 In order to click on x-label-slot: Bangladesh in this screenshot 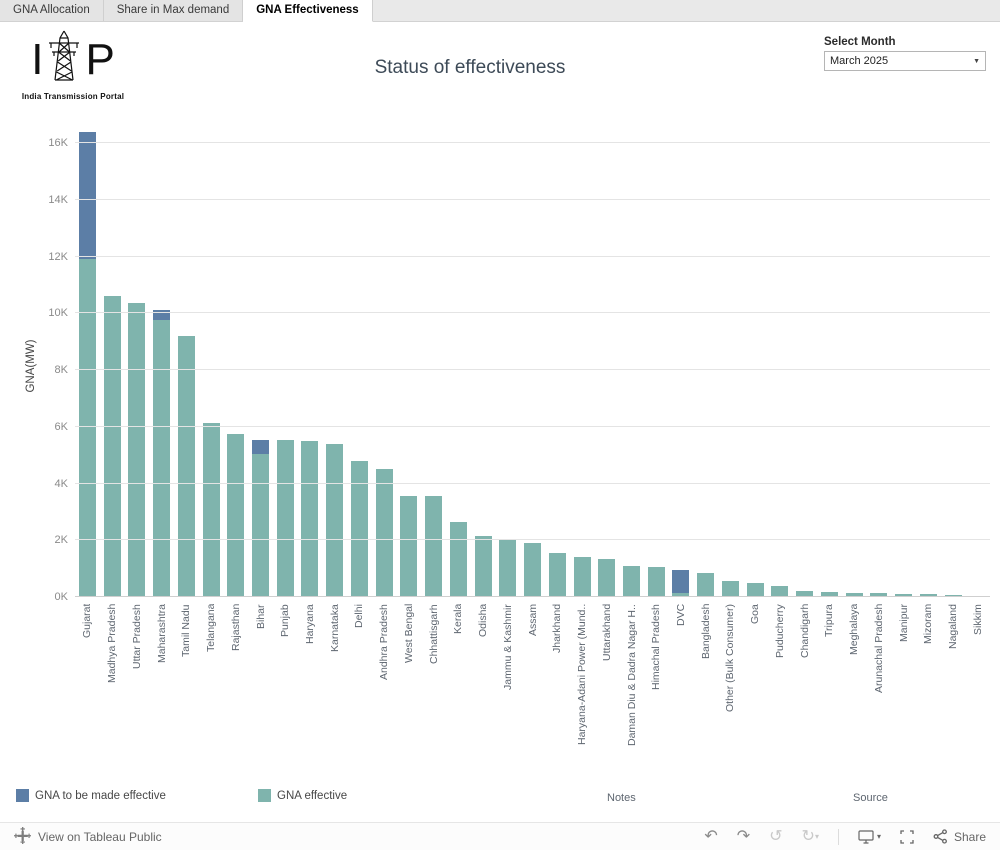, I will do `click(705, 696)`.